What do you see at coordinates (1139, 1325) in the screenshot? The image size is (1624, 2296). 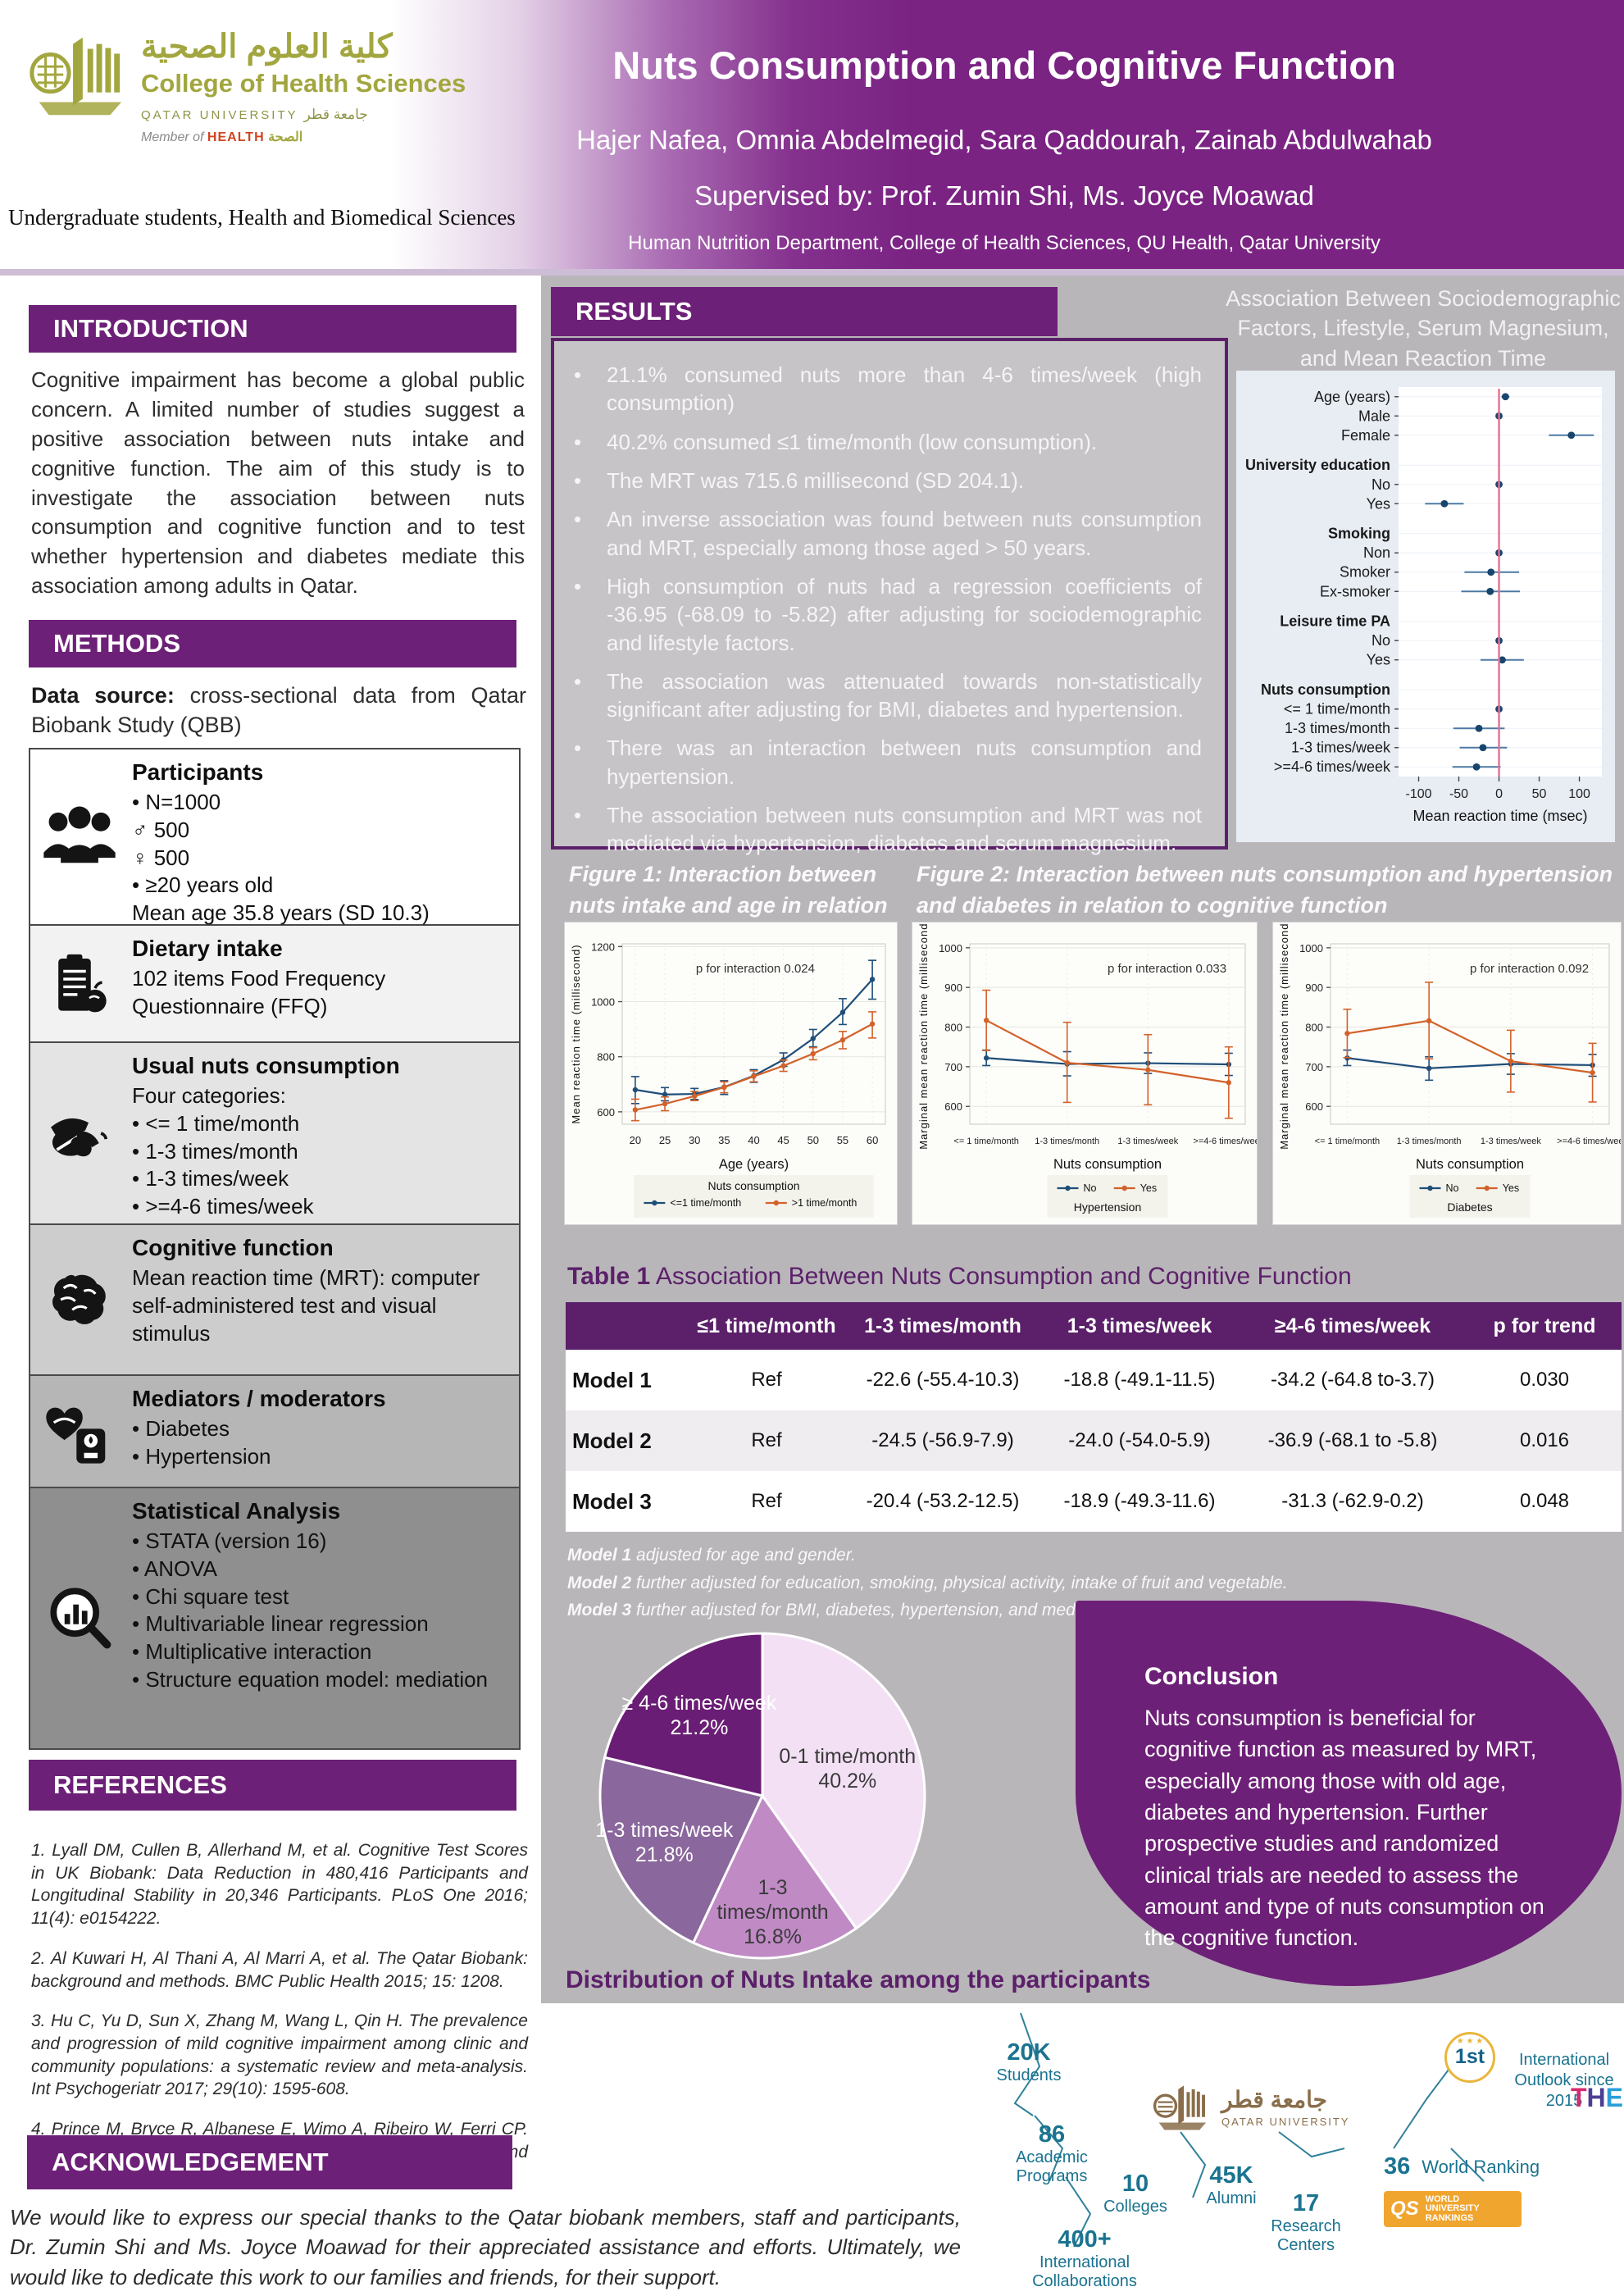 I see `table1-header-cell: 1-3 times/week` at bounding box center [1139, 1325].